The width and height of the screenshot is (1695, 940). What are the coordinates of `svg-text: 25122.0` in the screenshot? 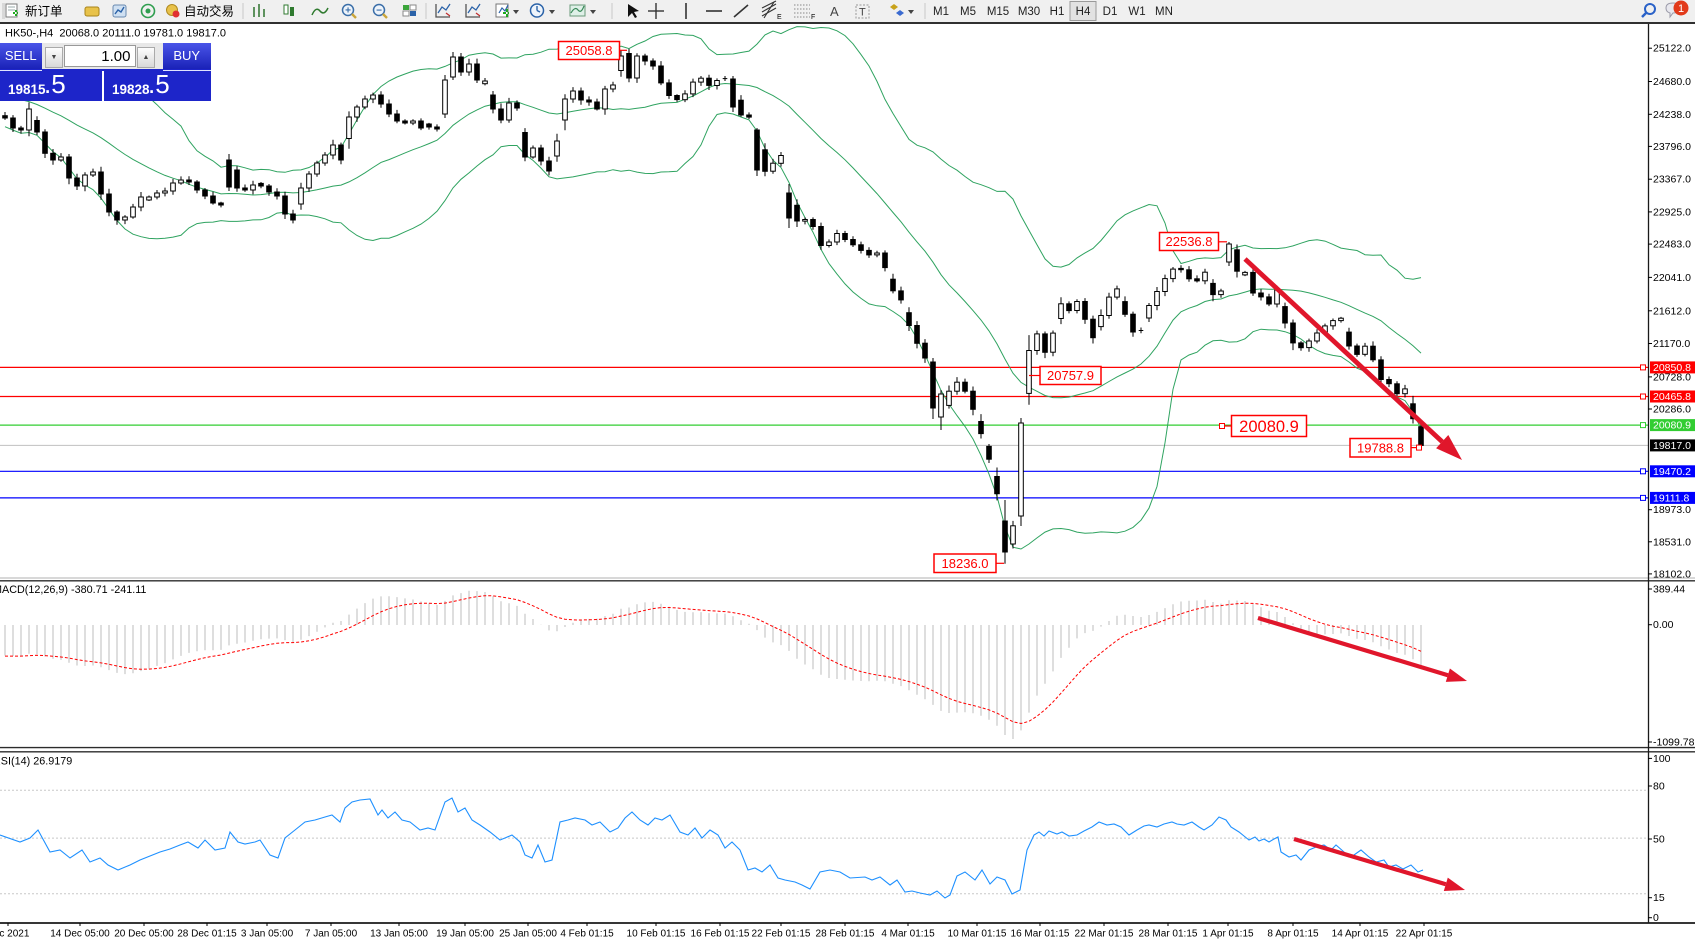 It's located at (1672, 49).